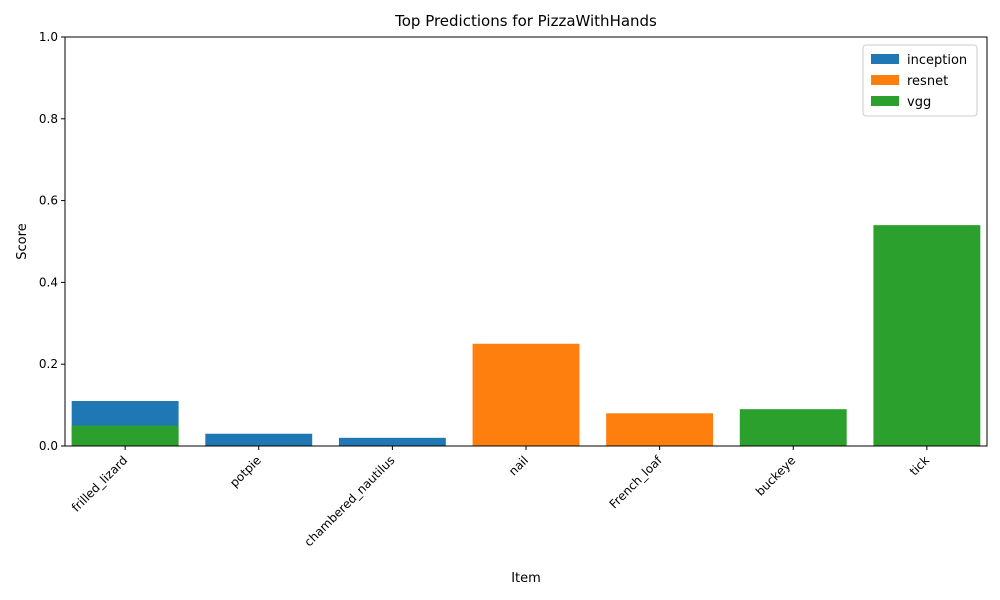 This screenshot has width=1000, height=600. Describe the element at coordinates (48, 201) in the screenshot. I see `y-tick-label: 0.6` at that location.